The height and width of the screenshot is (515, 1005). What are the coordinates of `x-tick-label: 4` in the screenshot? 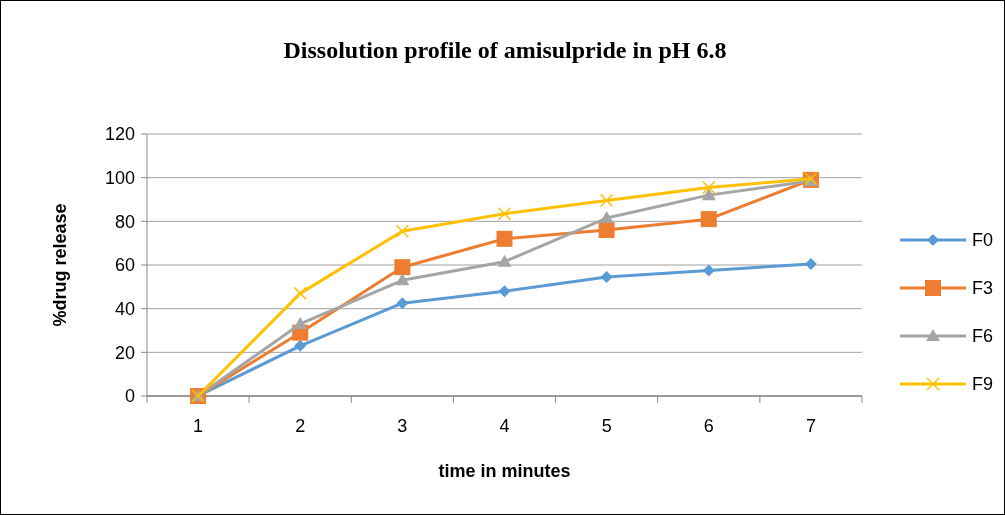 It's located at (504, 426).